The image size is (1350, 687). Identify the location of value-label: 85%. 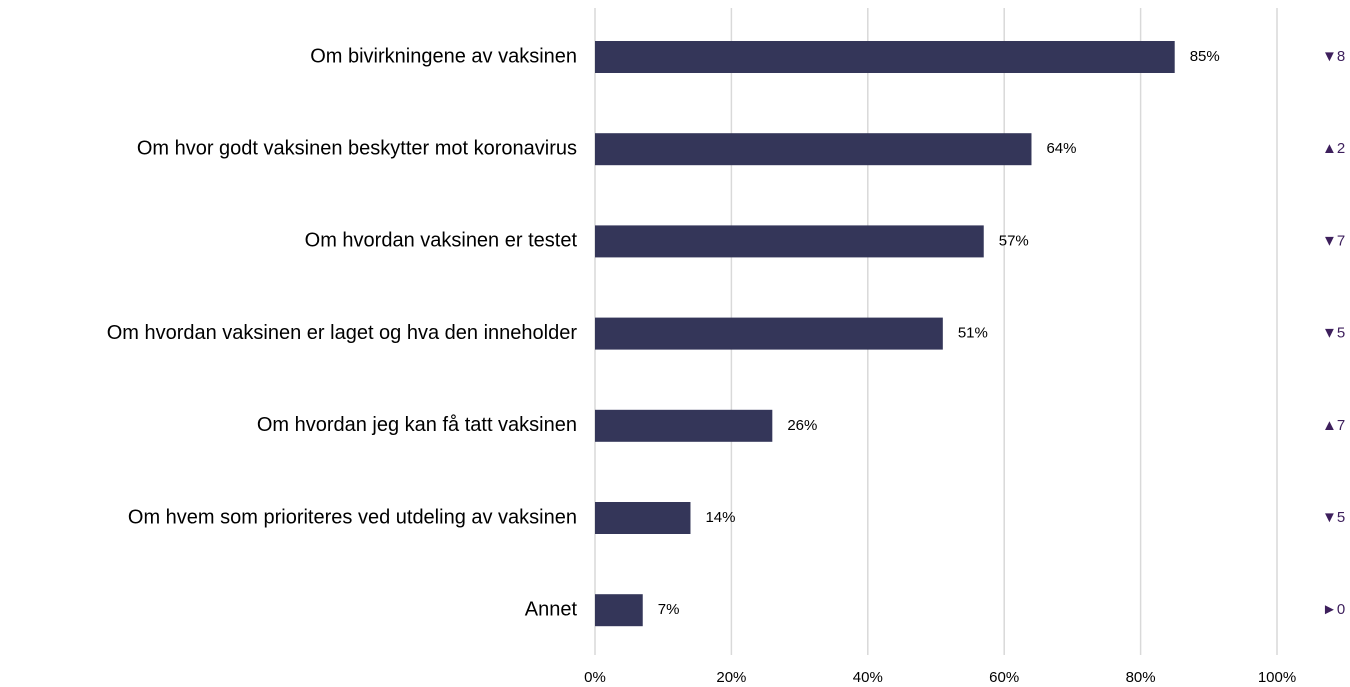
(1205, 56).